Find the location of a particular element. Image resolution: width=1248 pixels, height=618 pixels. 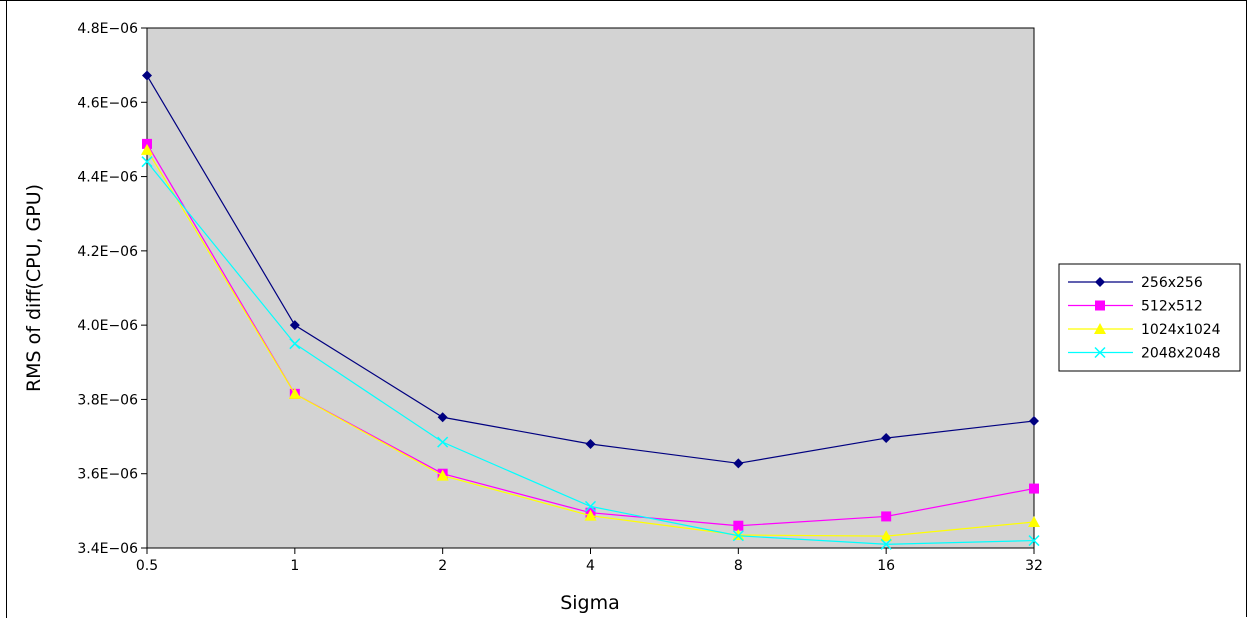

legend-item: 2048x2048 is located at coordinates (1144, 354).